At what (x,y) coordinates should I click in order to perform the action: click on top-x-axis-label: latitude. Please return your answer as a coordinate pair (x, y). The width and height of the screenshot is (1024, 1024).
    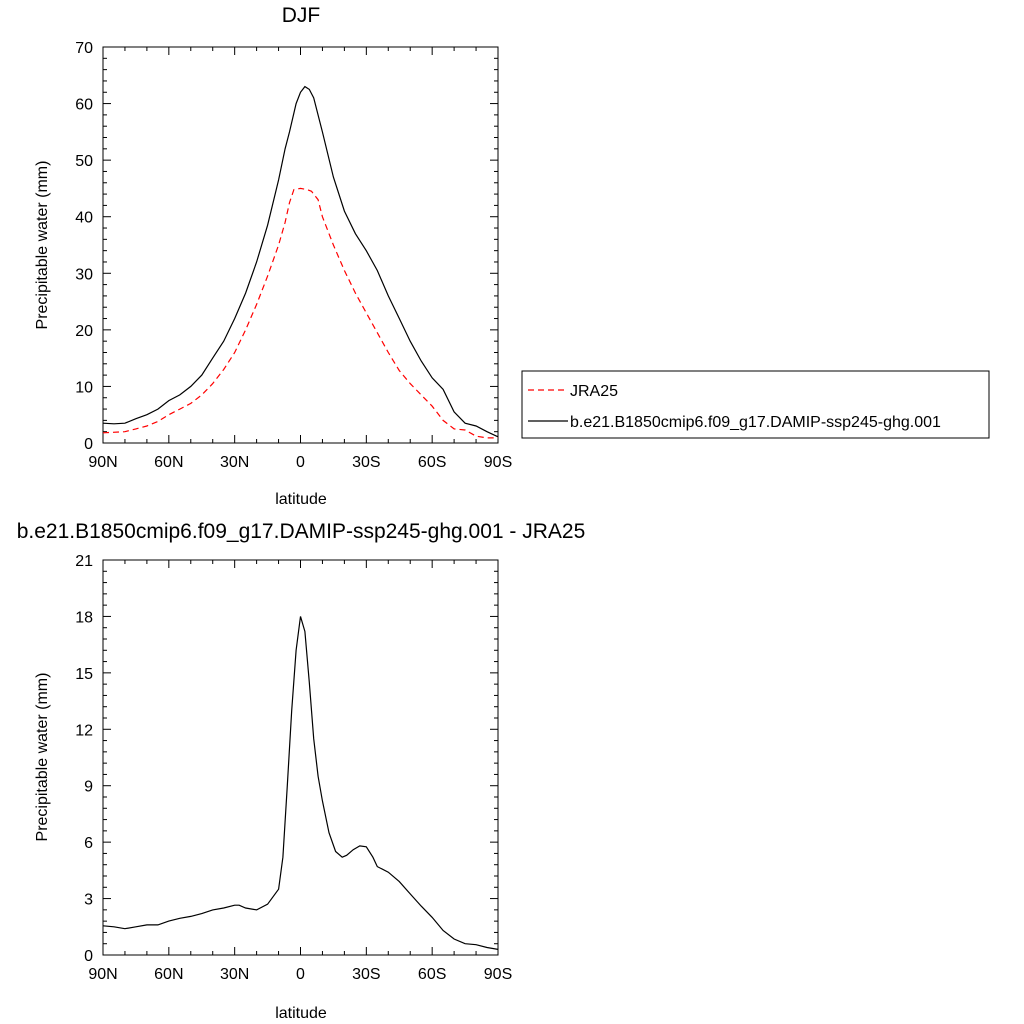
    Looking at the image, I should click on (301, 499).